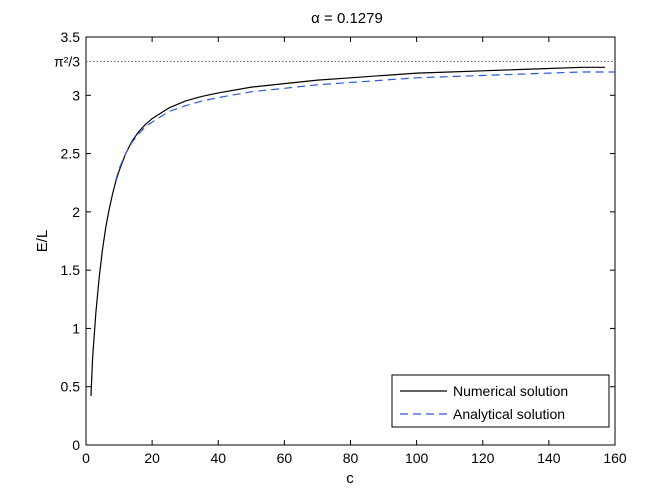  I want to click on y-tick-label: 1.5, so click(71, 270).